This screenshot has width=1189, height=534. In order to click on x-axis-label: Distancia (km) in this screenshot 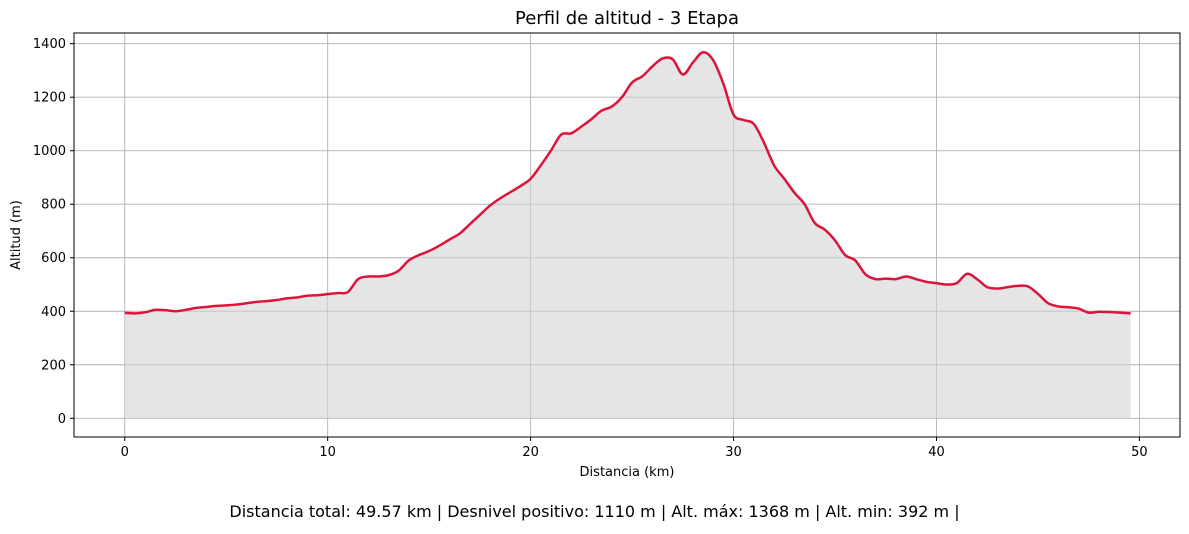, I will do `click(627, 472)`.